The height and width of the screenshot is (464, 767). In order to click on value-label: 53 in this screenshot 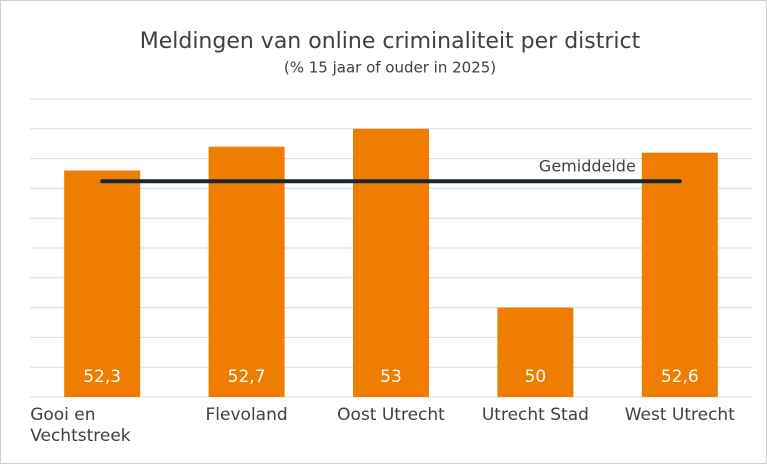, I will do `click(391, 377)`.